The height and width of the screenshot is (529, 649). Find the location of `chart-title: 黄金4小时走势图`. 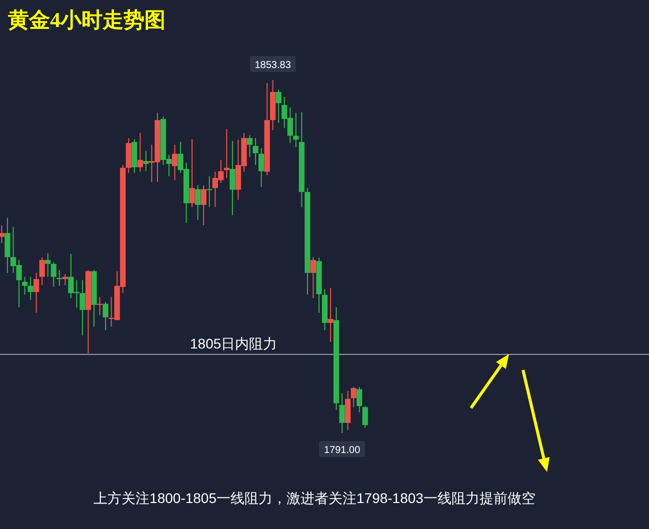

chart-title: 黄金4小时走势图 is located at coordinates (86, 20).